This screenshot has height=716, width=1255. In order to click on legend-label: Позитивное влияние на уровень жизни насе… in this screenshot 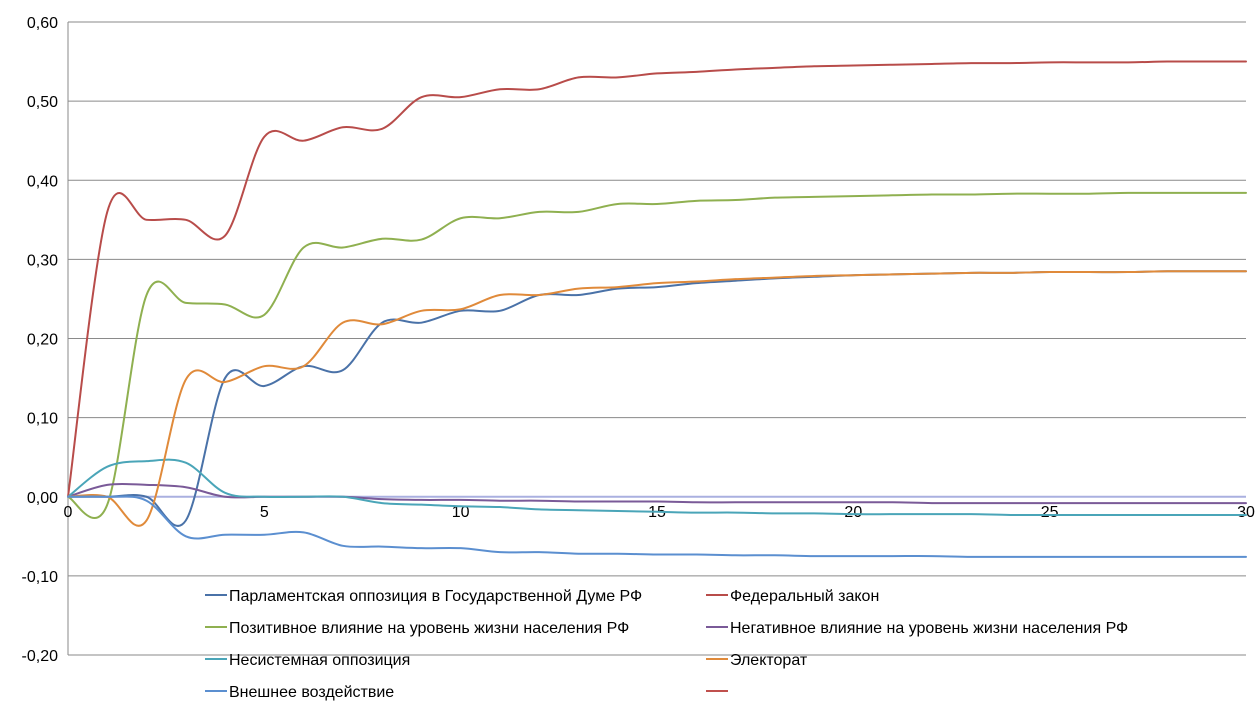, I will do `click(429, 628)`.